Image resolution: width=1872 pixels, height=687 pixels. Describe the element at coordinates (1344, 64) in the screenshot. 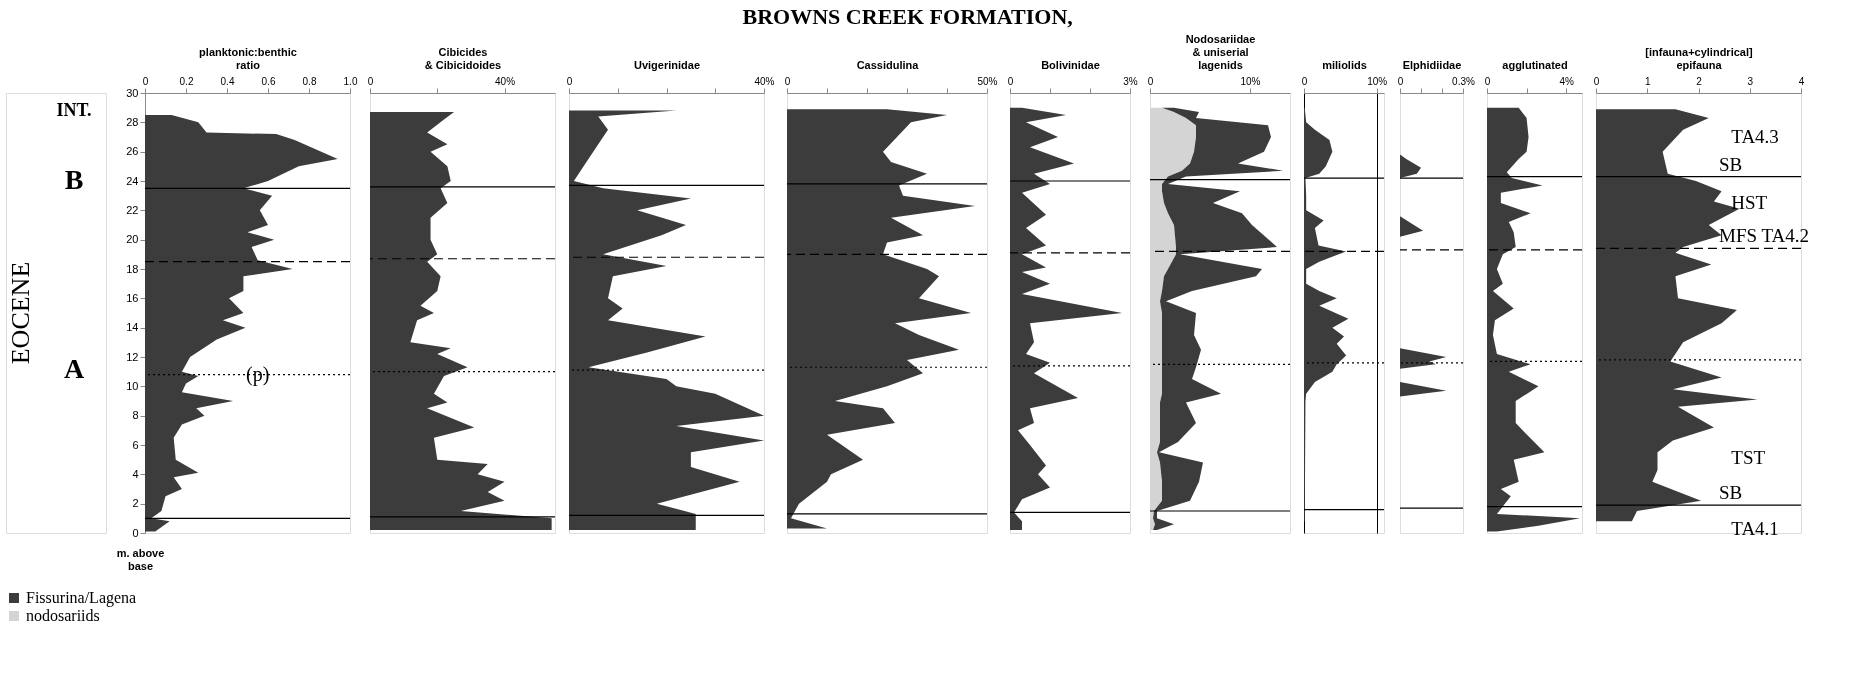

I see `x-axis-title: miliolids` at that location.